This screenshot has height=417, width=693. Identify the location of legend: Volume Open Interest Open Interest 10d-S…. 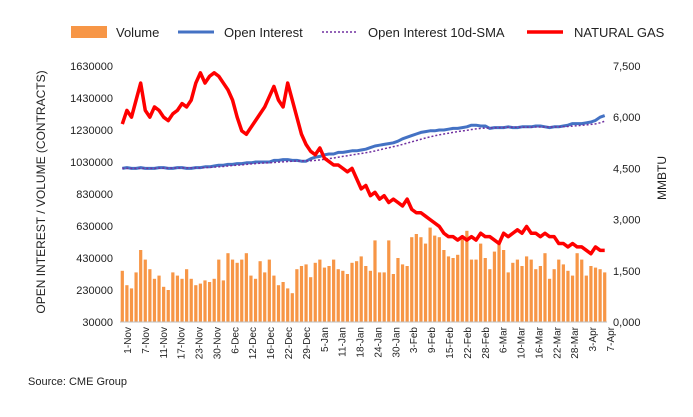
(368, 32).